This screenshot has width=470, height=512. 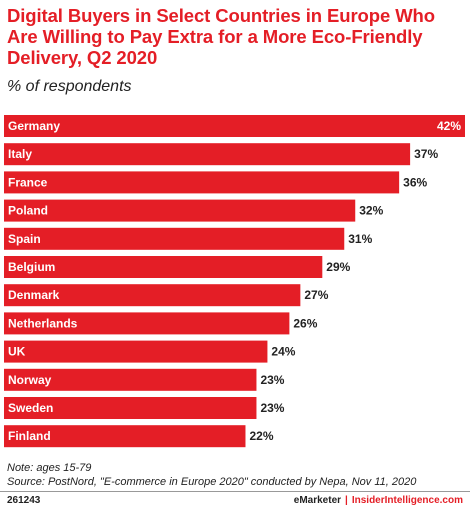 I want to click on value-label-denmark: 27%, so click(x=316, y=295).